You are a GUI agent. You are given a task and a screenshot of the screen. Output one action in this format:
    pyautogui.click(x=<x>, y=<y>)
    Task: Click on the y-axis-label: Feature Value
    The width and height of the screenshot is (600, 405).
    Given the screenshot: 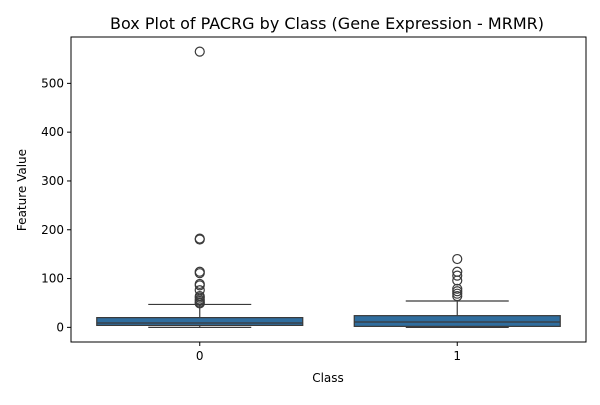 What is the action you would take?
    pyautogui.click(x=22, y=190)
    